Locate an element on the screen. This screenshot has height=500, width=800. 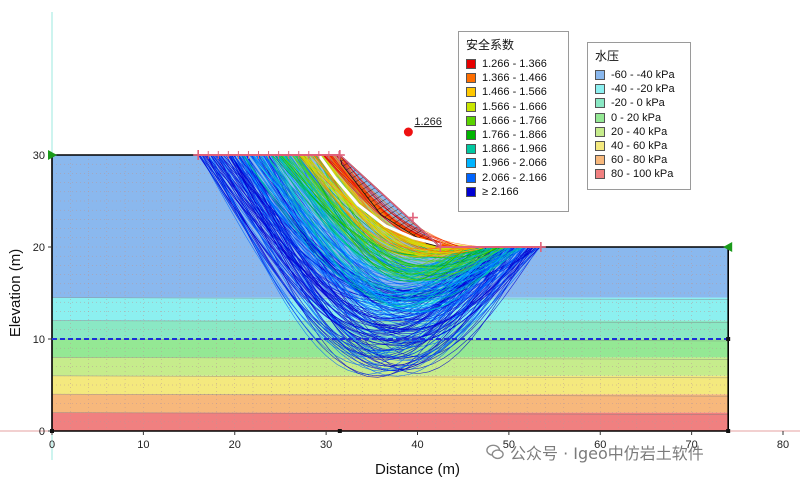
pore-pressure-legend-label: 40 - 60 kPa is located at coordinates (639, 146).